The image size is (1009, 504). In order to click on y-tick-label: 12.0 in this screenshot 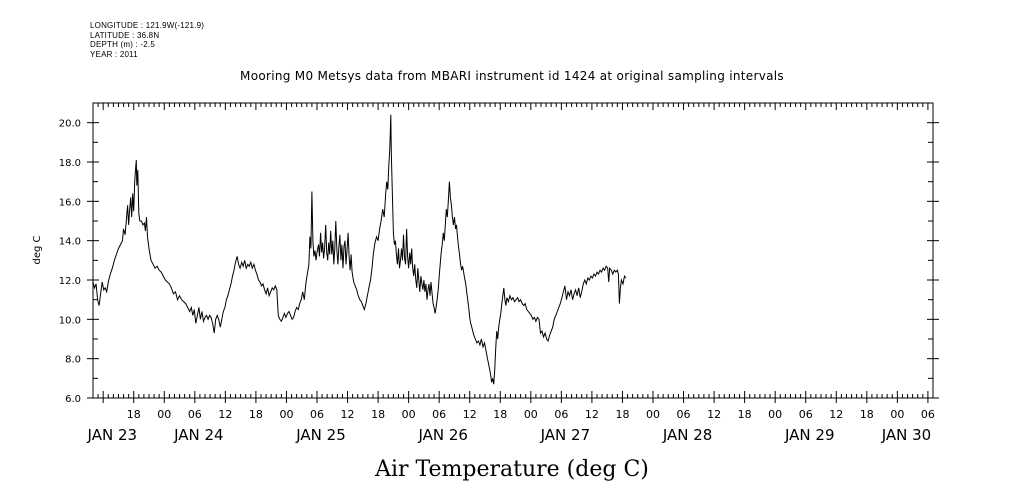, I will do `click(70, 281)`.